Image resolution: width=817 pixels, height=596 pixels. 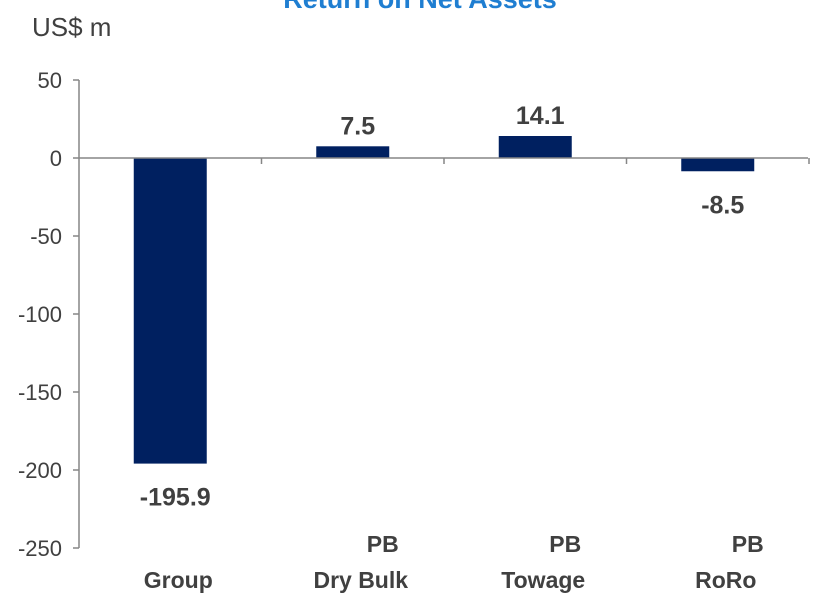 I want to click on x-category-label-line2: Towage, so click(x=543, y=580).